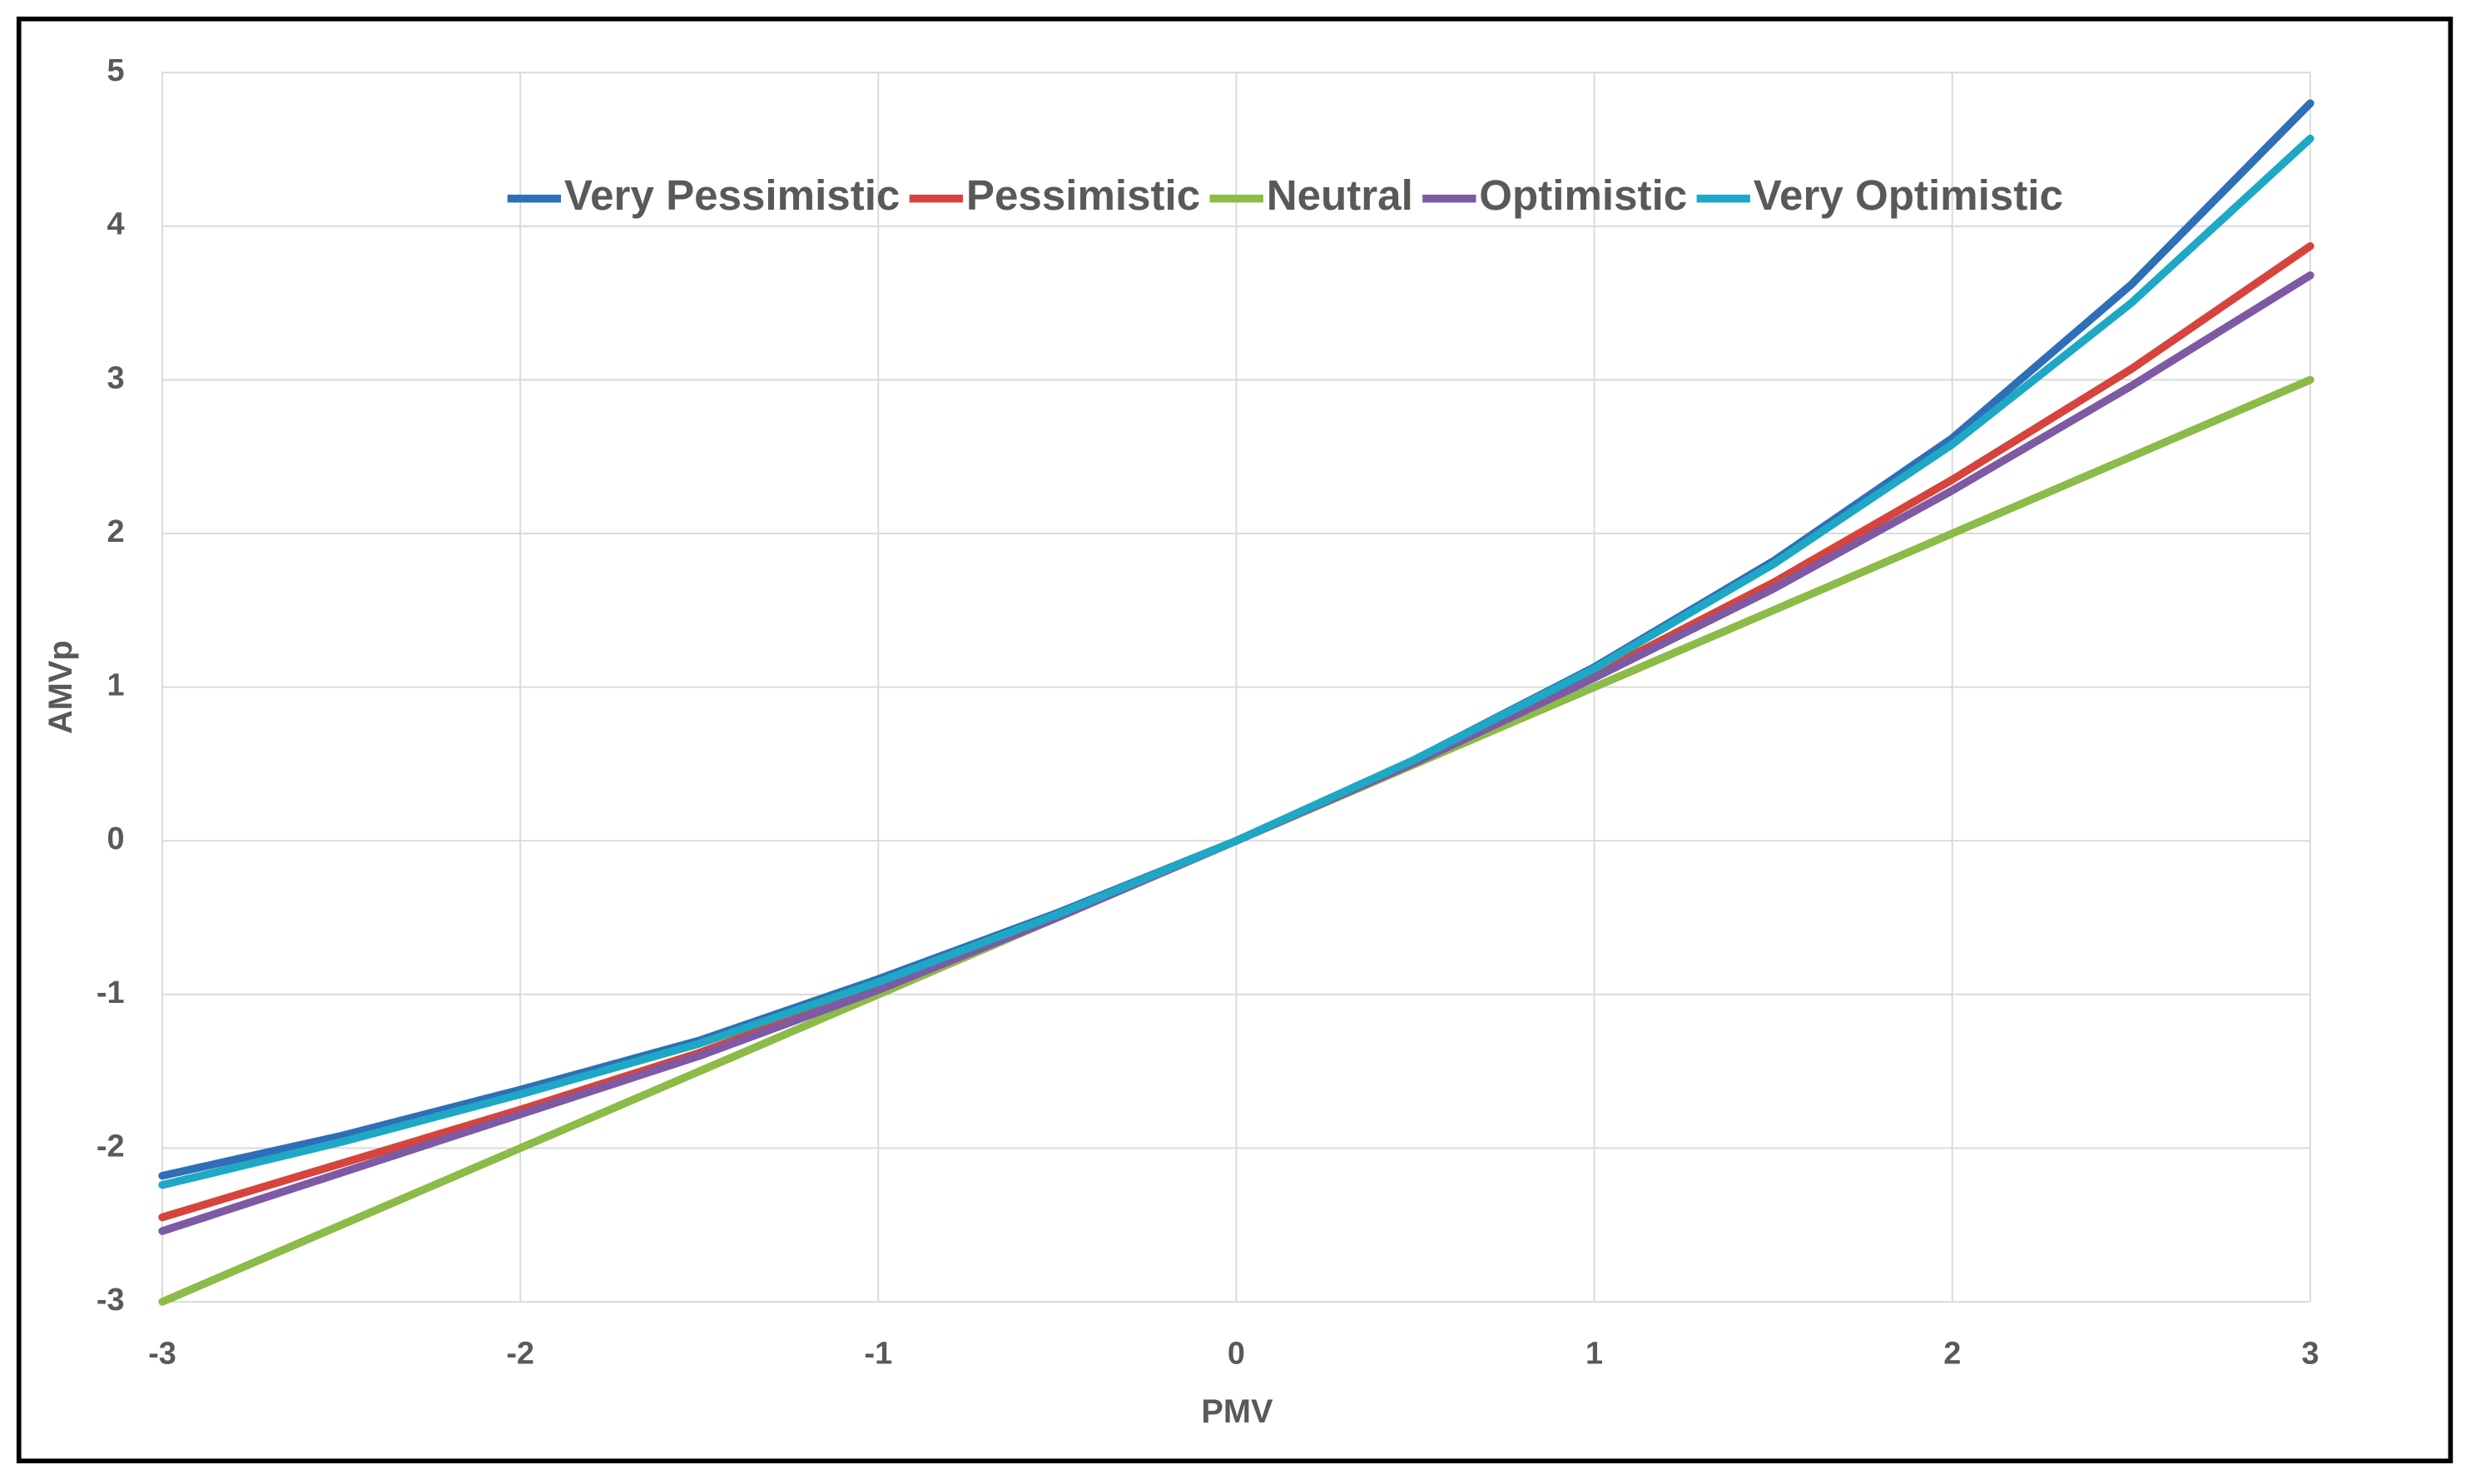 This screenshot has height=1484, width=2471. What do you see at coordinates (1083, 195) in the screenshot?
I see `legend-label: Pessimistic` at bounding box center [1083, 195].